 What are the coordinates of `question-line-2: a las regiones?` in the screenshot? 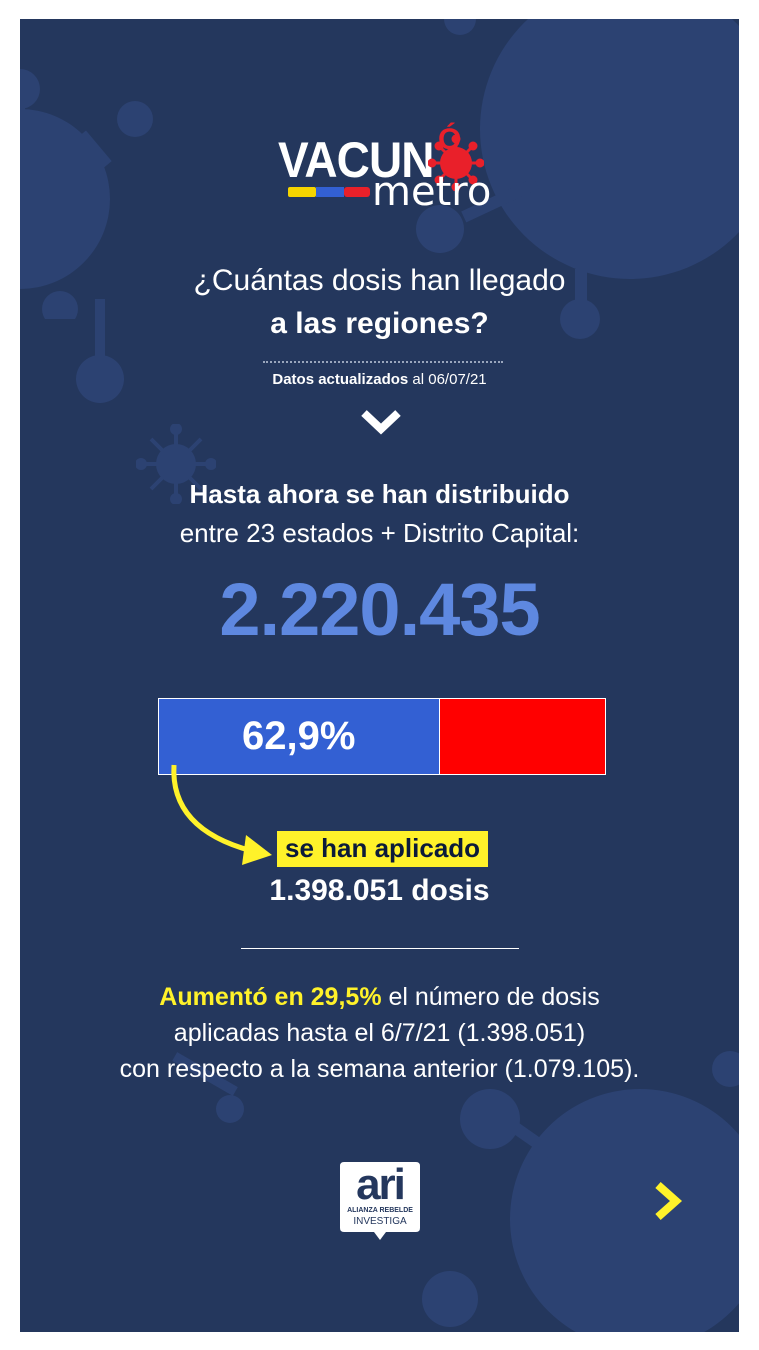 It's located at (379, 323).